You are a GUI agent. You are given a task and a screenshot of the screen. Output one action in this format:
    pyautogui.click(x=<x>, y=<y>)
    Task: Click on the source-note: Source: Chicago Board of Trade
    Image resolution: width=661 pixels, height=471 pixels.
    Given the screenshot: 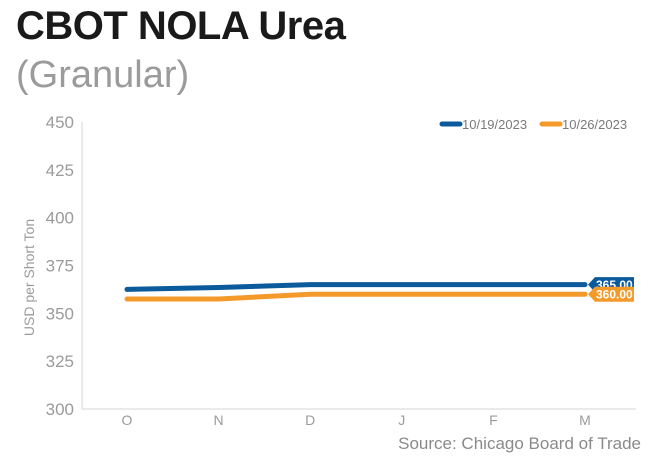 What is the action you would take?
    pyautogui.click(x=519, y=443)
    